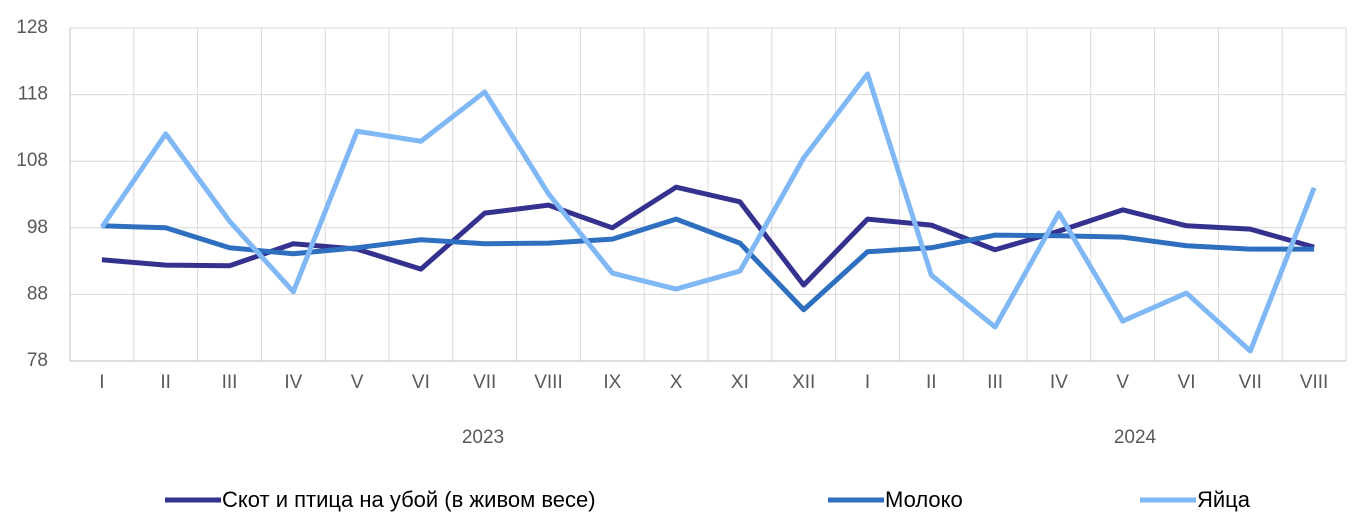  I want to click on x-tick-label: XII, so click(803, 382).